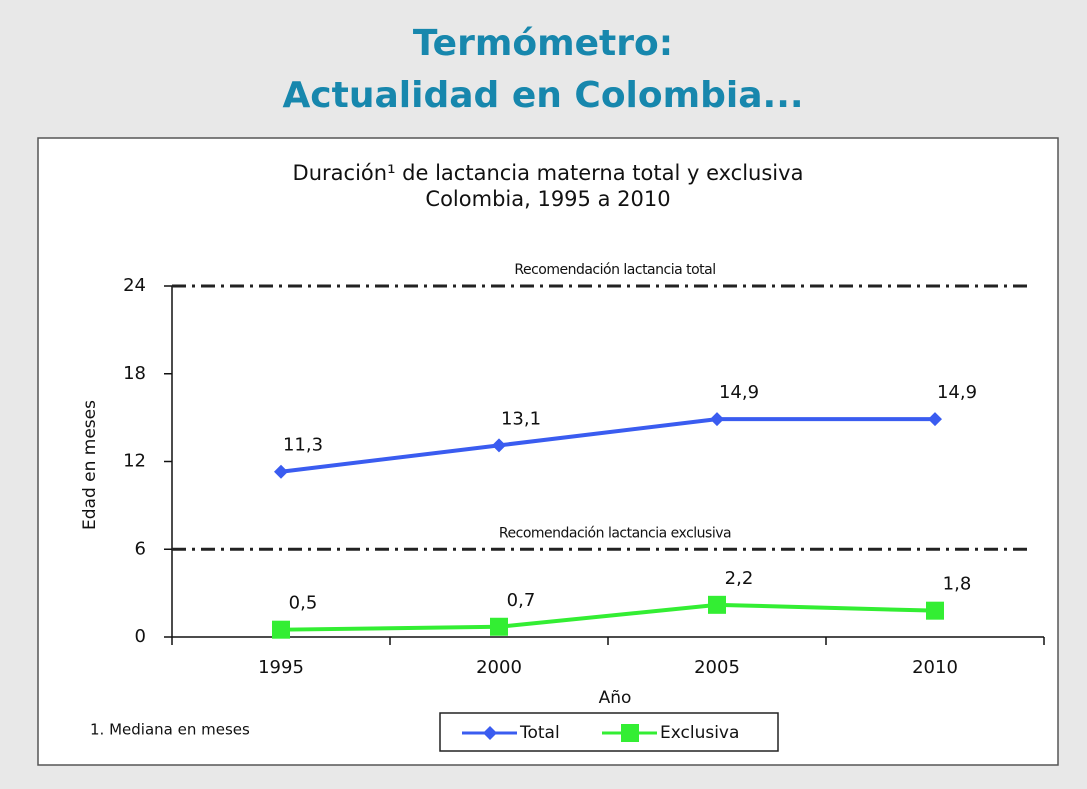 The image size is (1087, 789). I want to click on y-tick-label: 12, so click(134, 461).